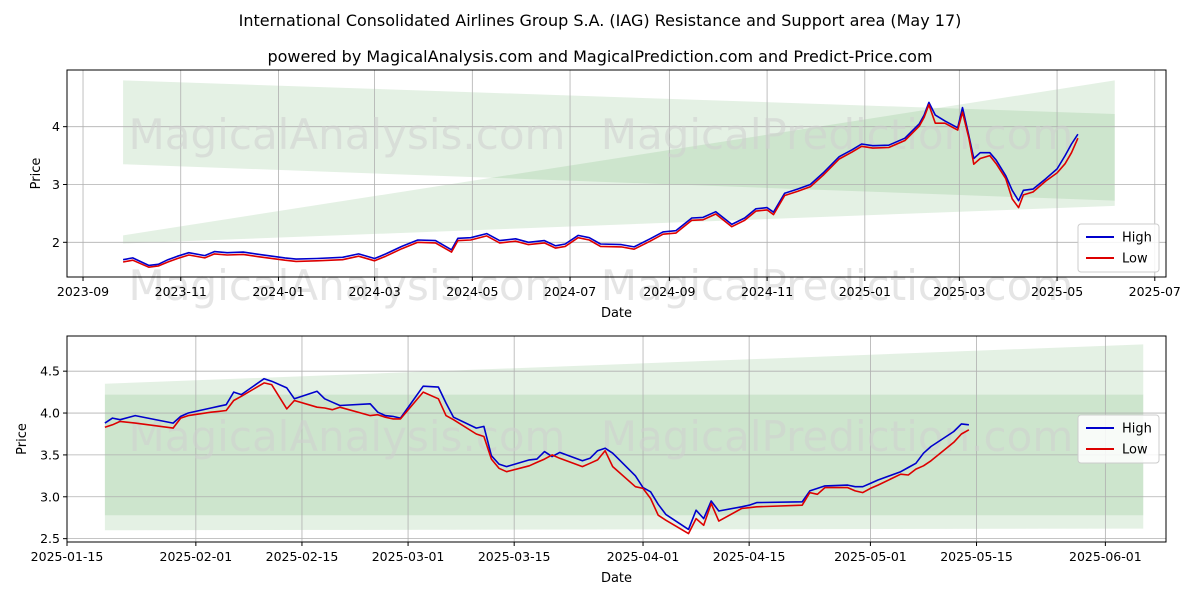  What do you see at coordinates (56, 184) in the screenshot?
I see `y-tick-label: 3` at bounding box center [56, 184].